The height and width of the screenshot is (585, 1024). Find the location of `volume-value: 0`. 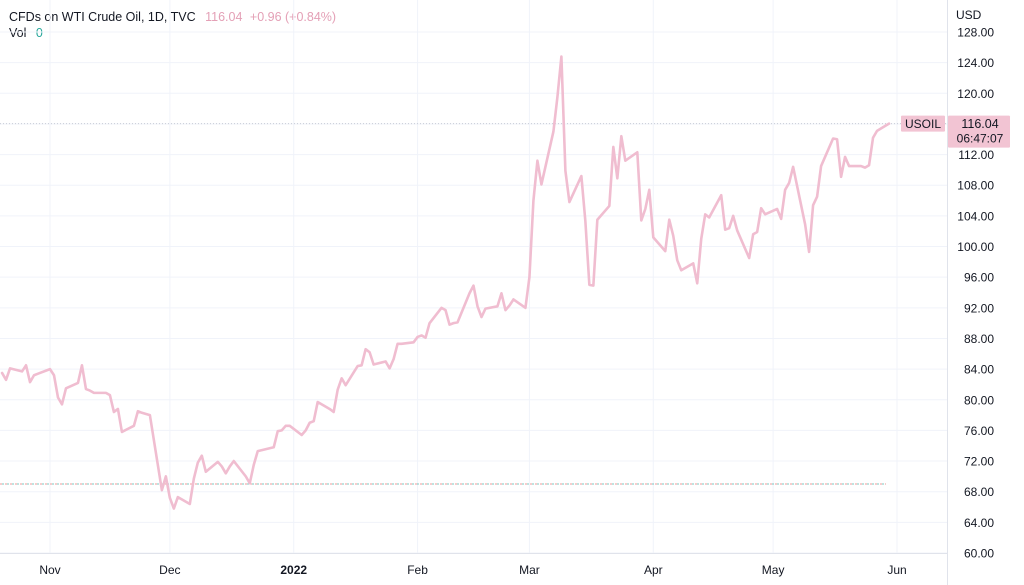

volume-value: 0 is located at coordinates (39, 33).